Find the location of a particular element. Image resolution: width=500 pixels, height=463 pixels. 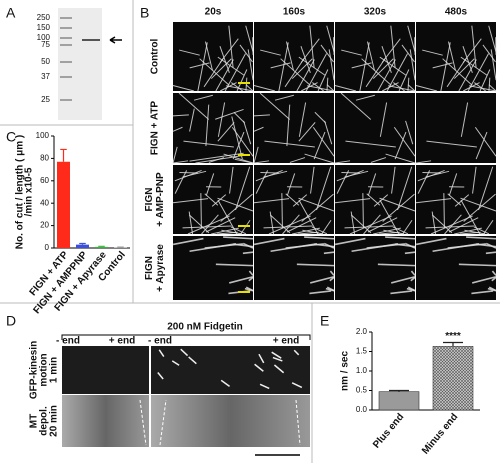

marker-label: 150 is located at coordinates (44, 27).